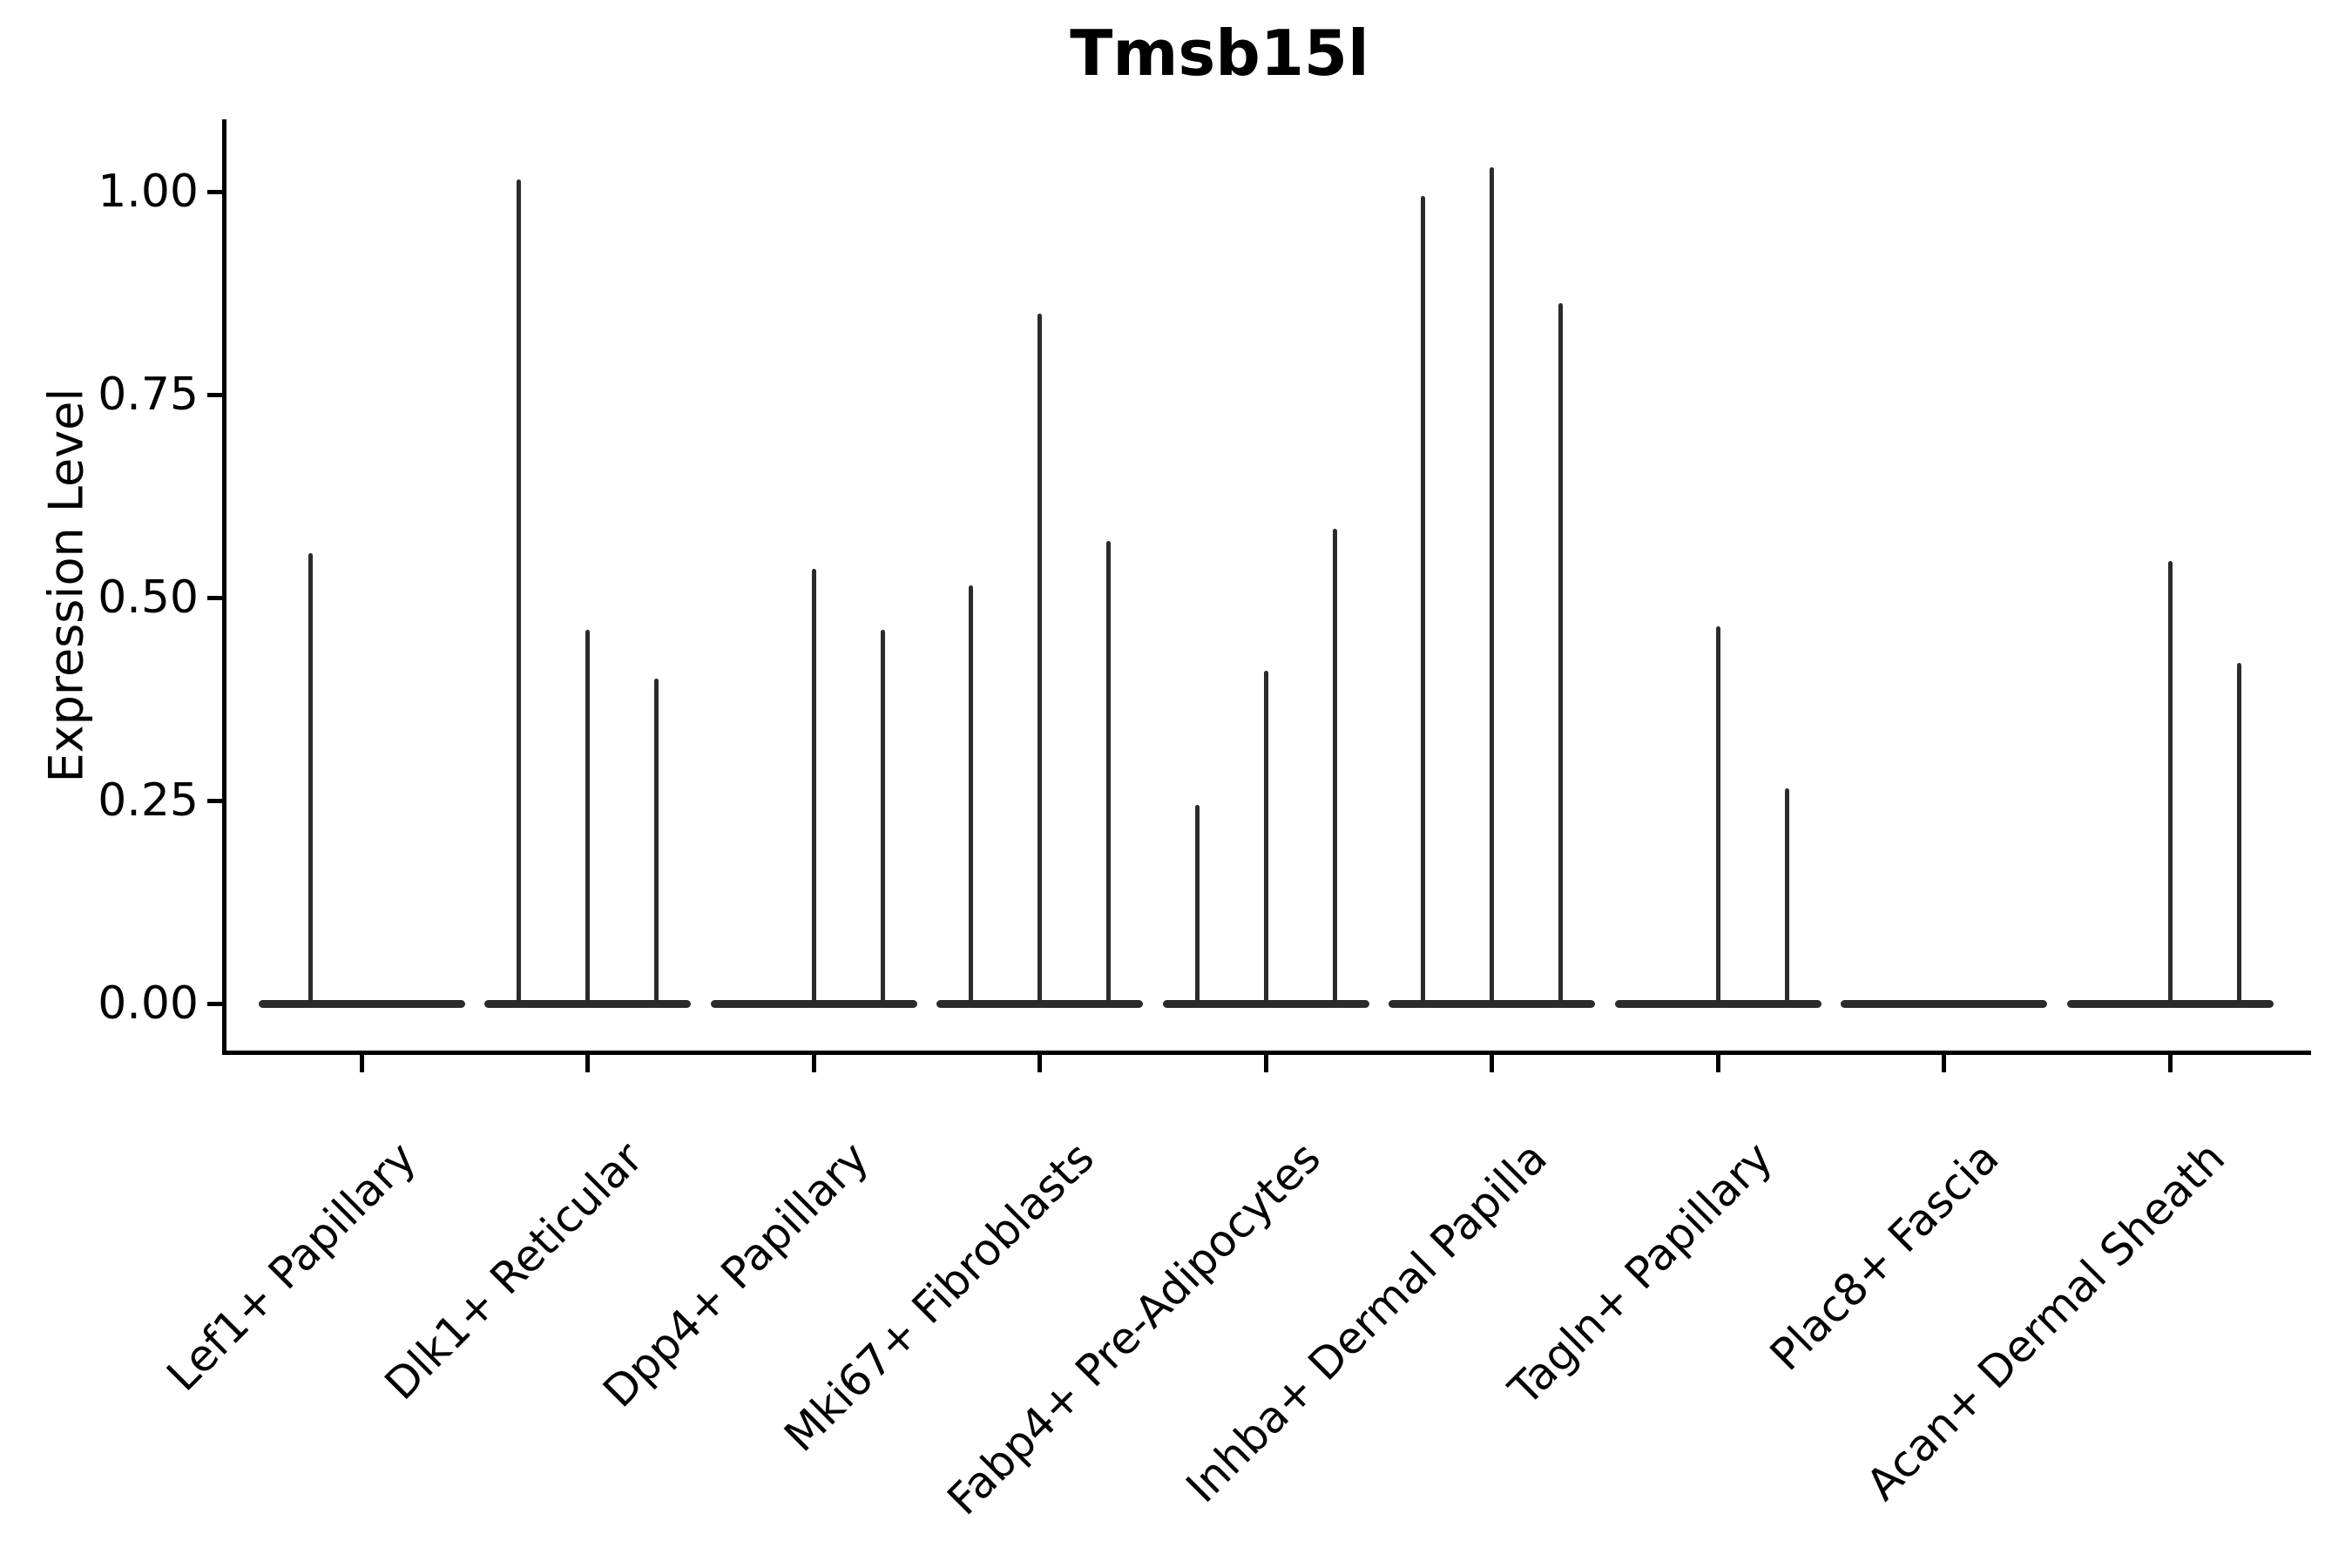 This screenshot has height=1568, width=2352. What do you see at coordinates (1133, 1329) in the screenshot?
I see `x-tick-label: Fabp4+ Pre-Adipocytes` at bounding box center [1133, 1329].